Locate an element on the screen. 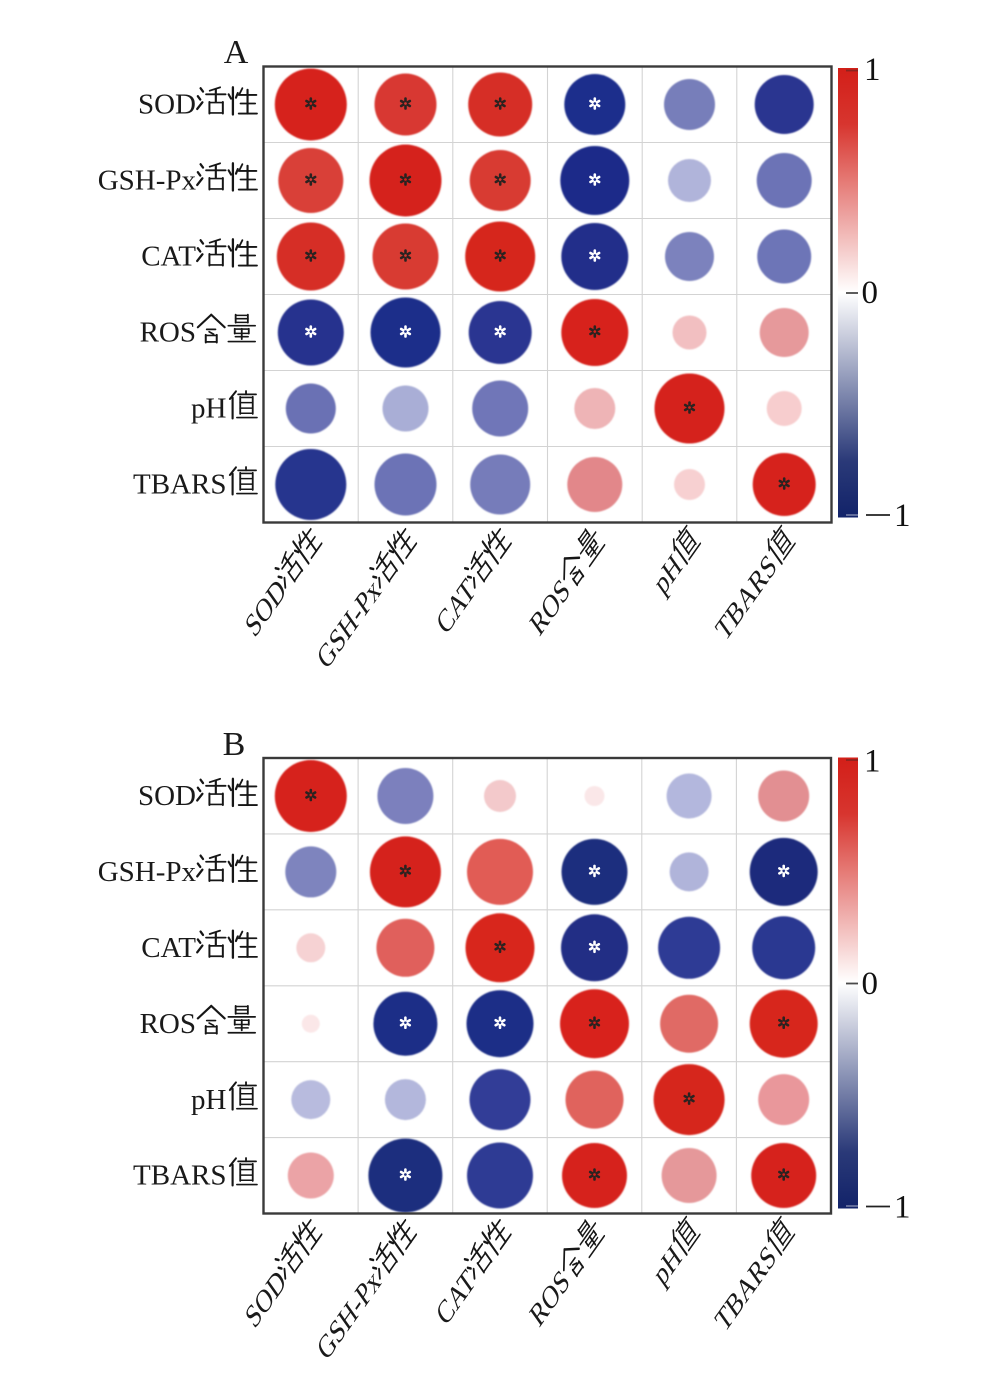 The image size is (1005, 1383). svg-text: B is located at coordinates (234, 744).